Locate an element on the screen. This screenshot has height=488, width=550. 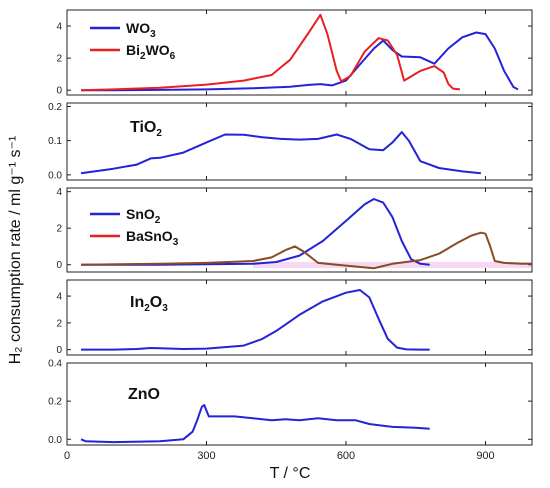
x-tick-label: 900 is located at coordinates (485, 456).